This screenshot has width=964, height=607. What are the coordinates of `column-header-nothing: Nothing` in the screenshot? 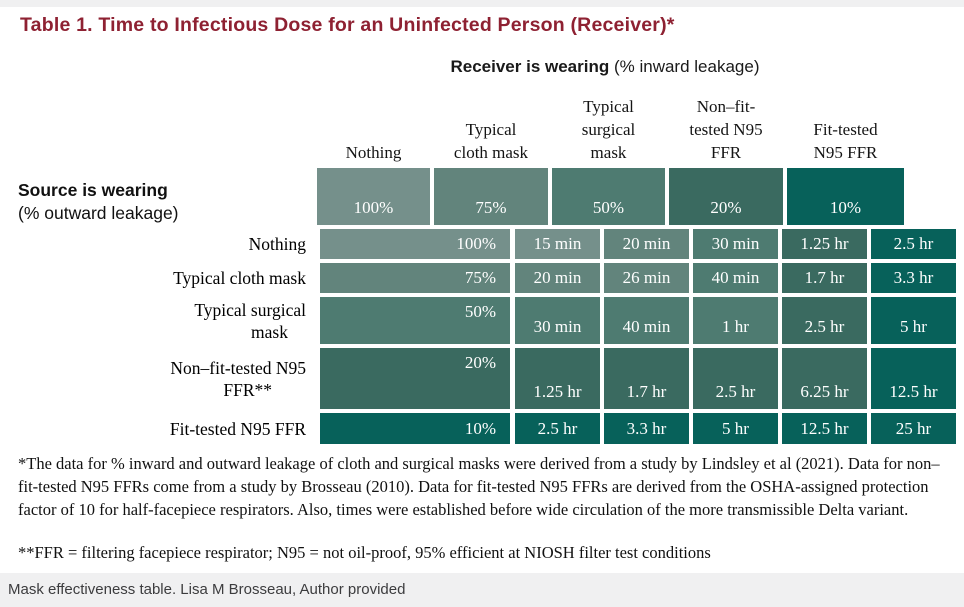 It's located at (373, 125).